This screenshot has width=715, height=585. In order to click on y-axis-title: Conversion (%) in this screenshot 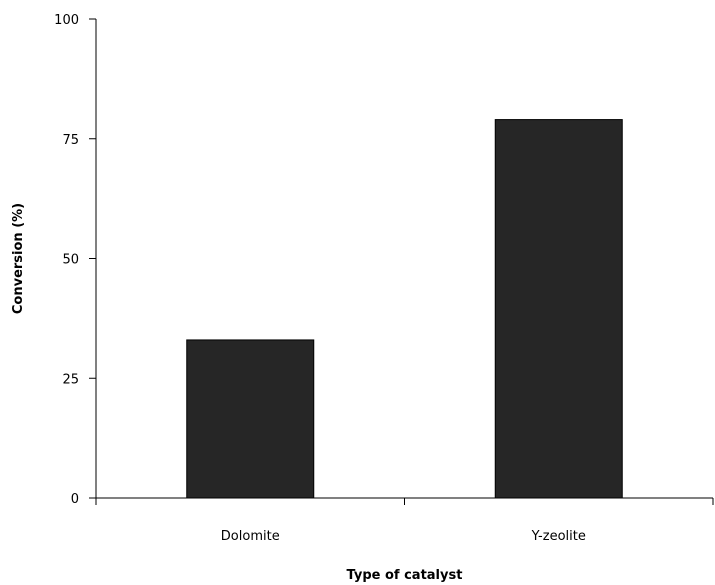, I will do `click(18, 258)`.